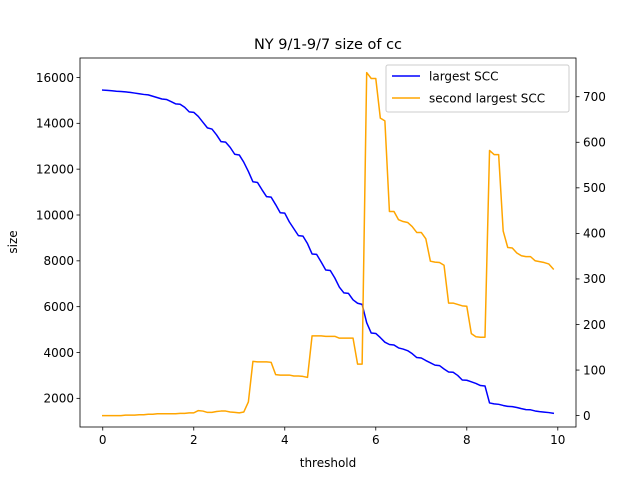  I want to click on y-tick-label: 16000, so click(55, 78).